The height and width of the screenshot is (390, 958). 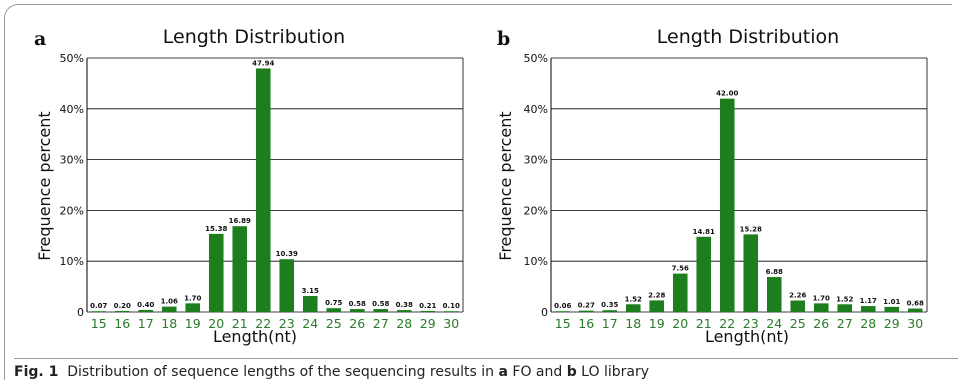 What do you see at coordinates (774, 272) in the screenshot?
I see `data-label: 6.88` at bounding box center [774, 272].